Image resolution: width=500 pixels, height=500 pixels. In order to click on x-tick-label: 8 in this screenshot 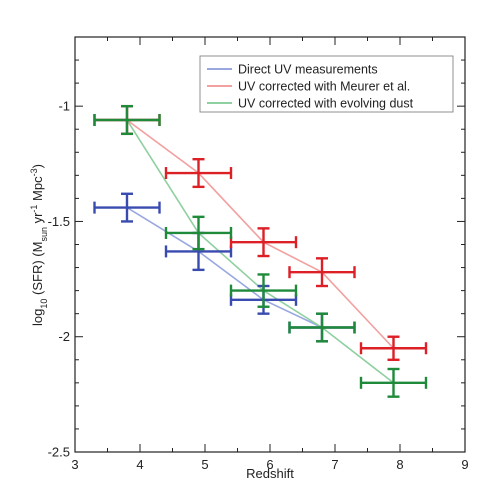, I will do `click(399, 464)`.